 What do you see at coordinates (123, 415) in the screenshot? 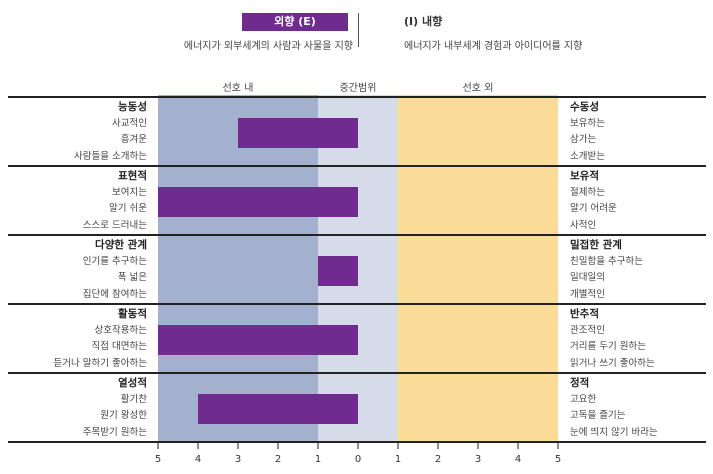
I see `left-trait-item: 원기 왕성한` at bounding box center [123, 415].